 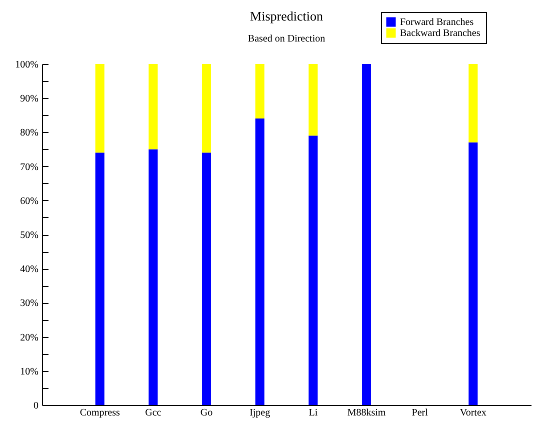 What do you see at coordinates (26, 65) in the screenshot?
I see `y-tick-label: 100%` at bounding box center [26, 65].